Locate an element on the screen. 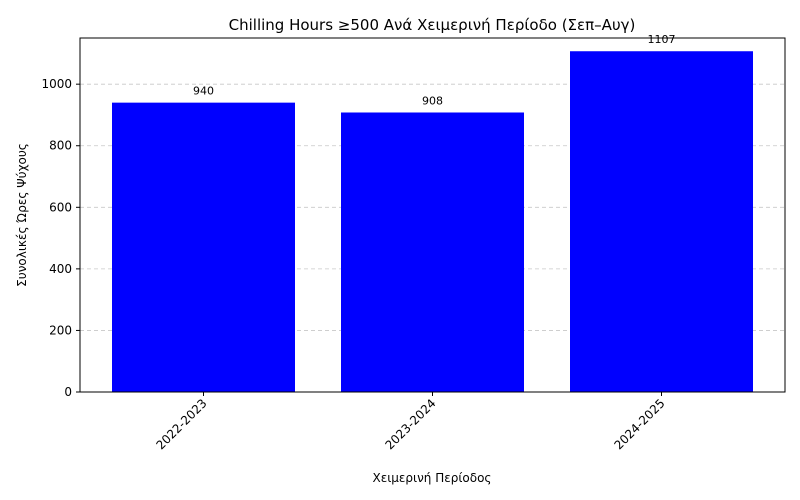 This screenshot has width=800, height=500. y-axis: 0 200 400 600 800 1000 is located at coordinates (60, 238).